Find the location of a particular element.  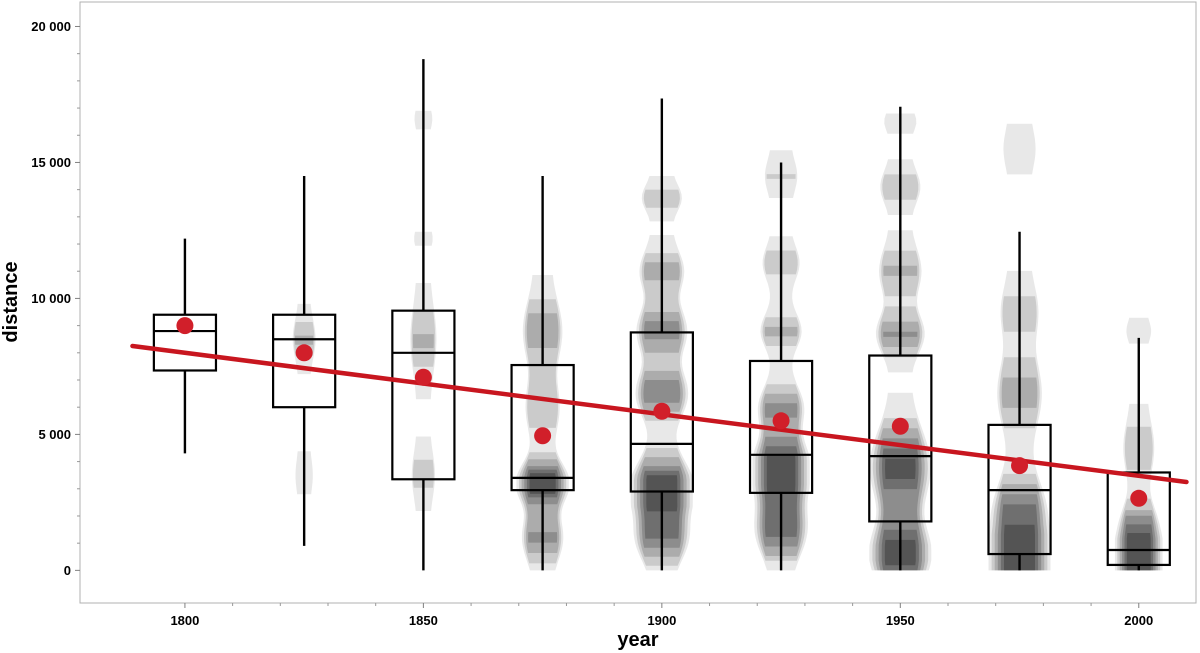

density-2000 is located at coordinates (1138, 444).